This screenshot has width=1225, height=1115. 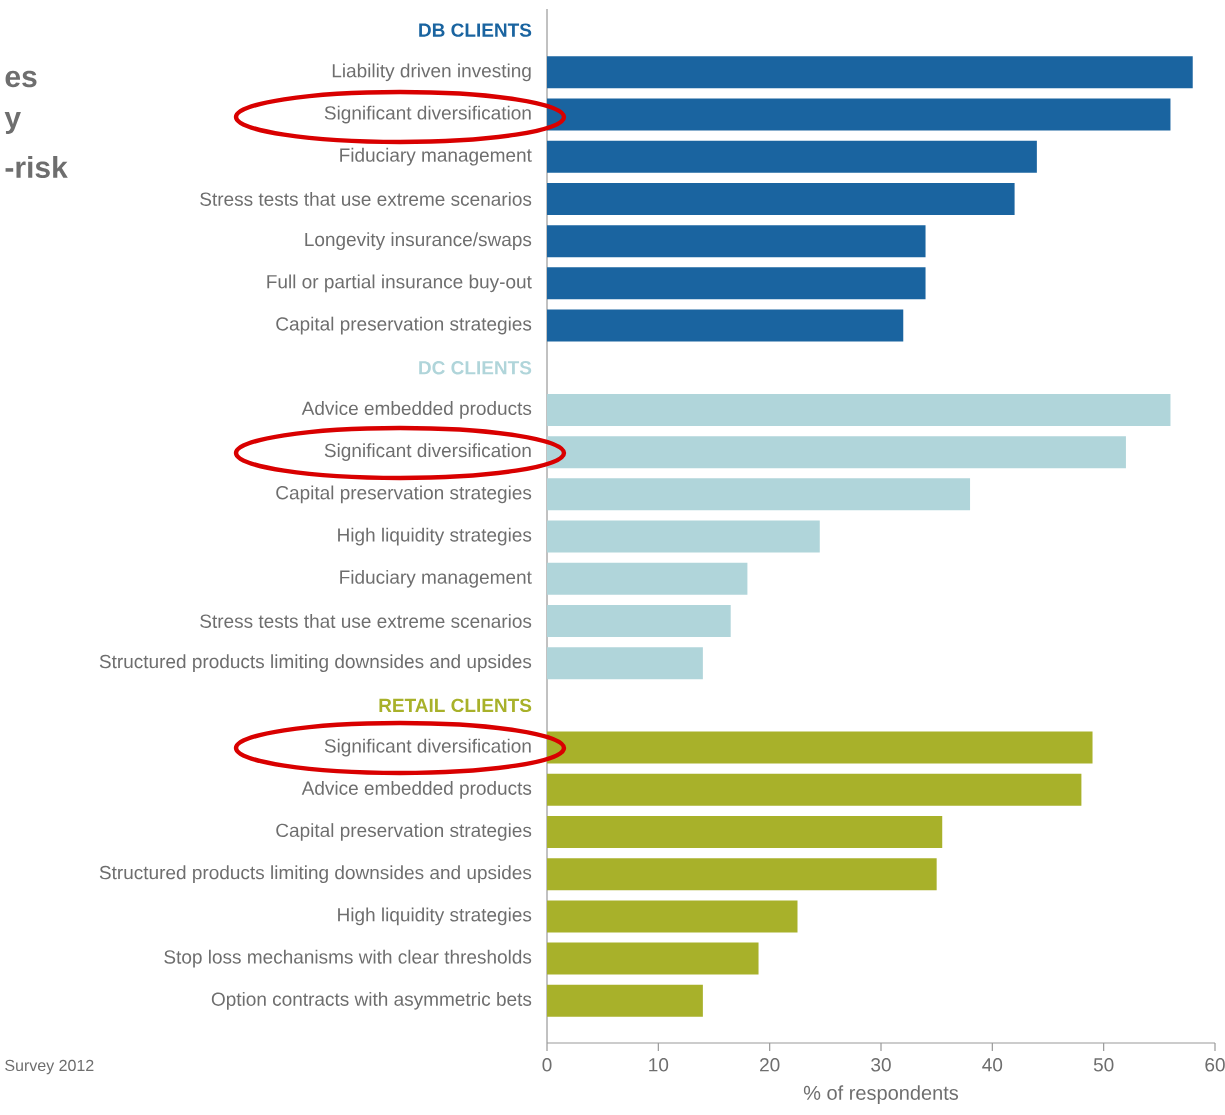 I want to click on y-tick-label: Longevity insurance/swaps, so click(x=418, y=241).